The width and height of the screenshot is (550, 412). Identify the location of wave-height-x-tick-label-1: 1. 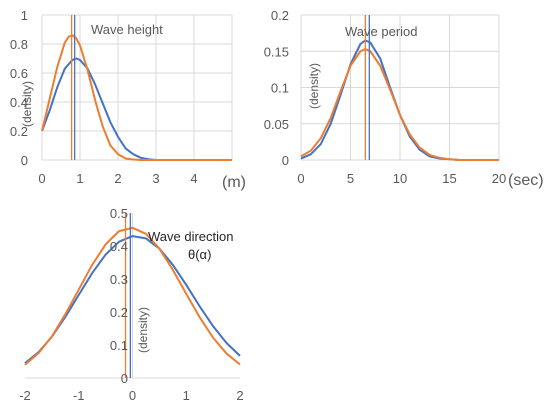
(79, 178).